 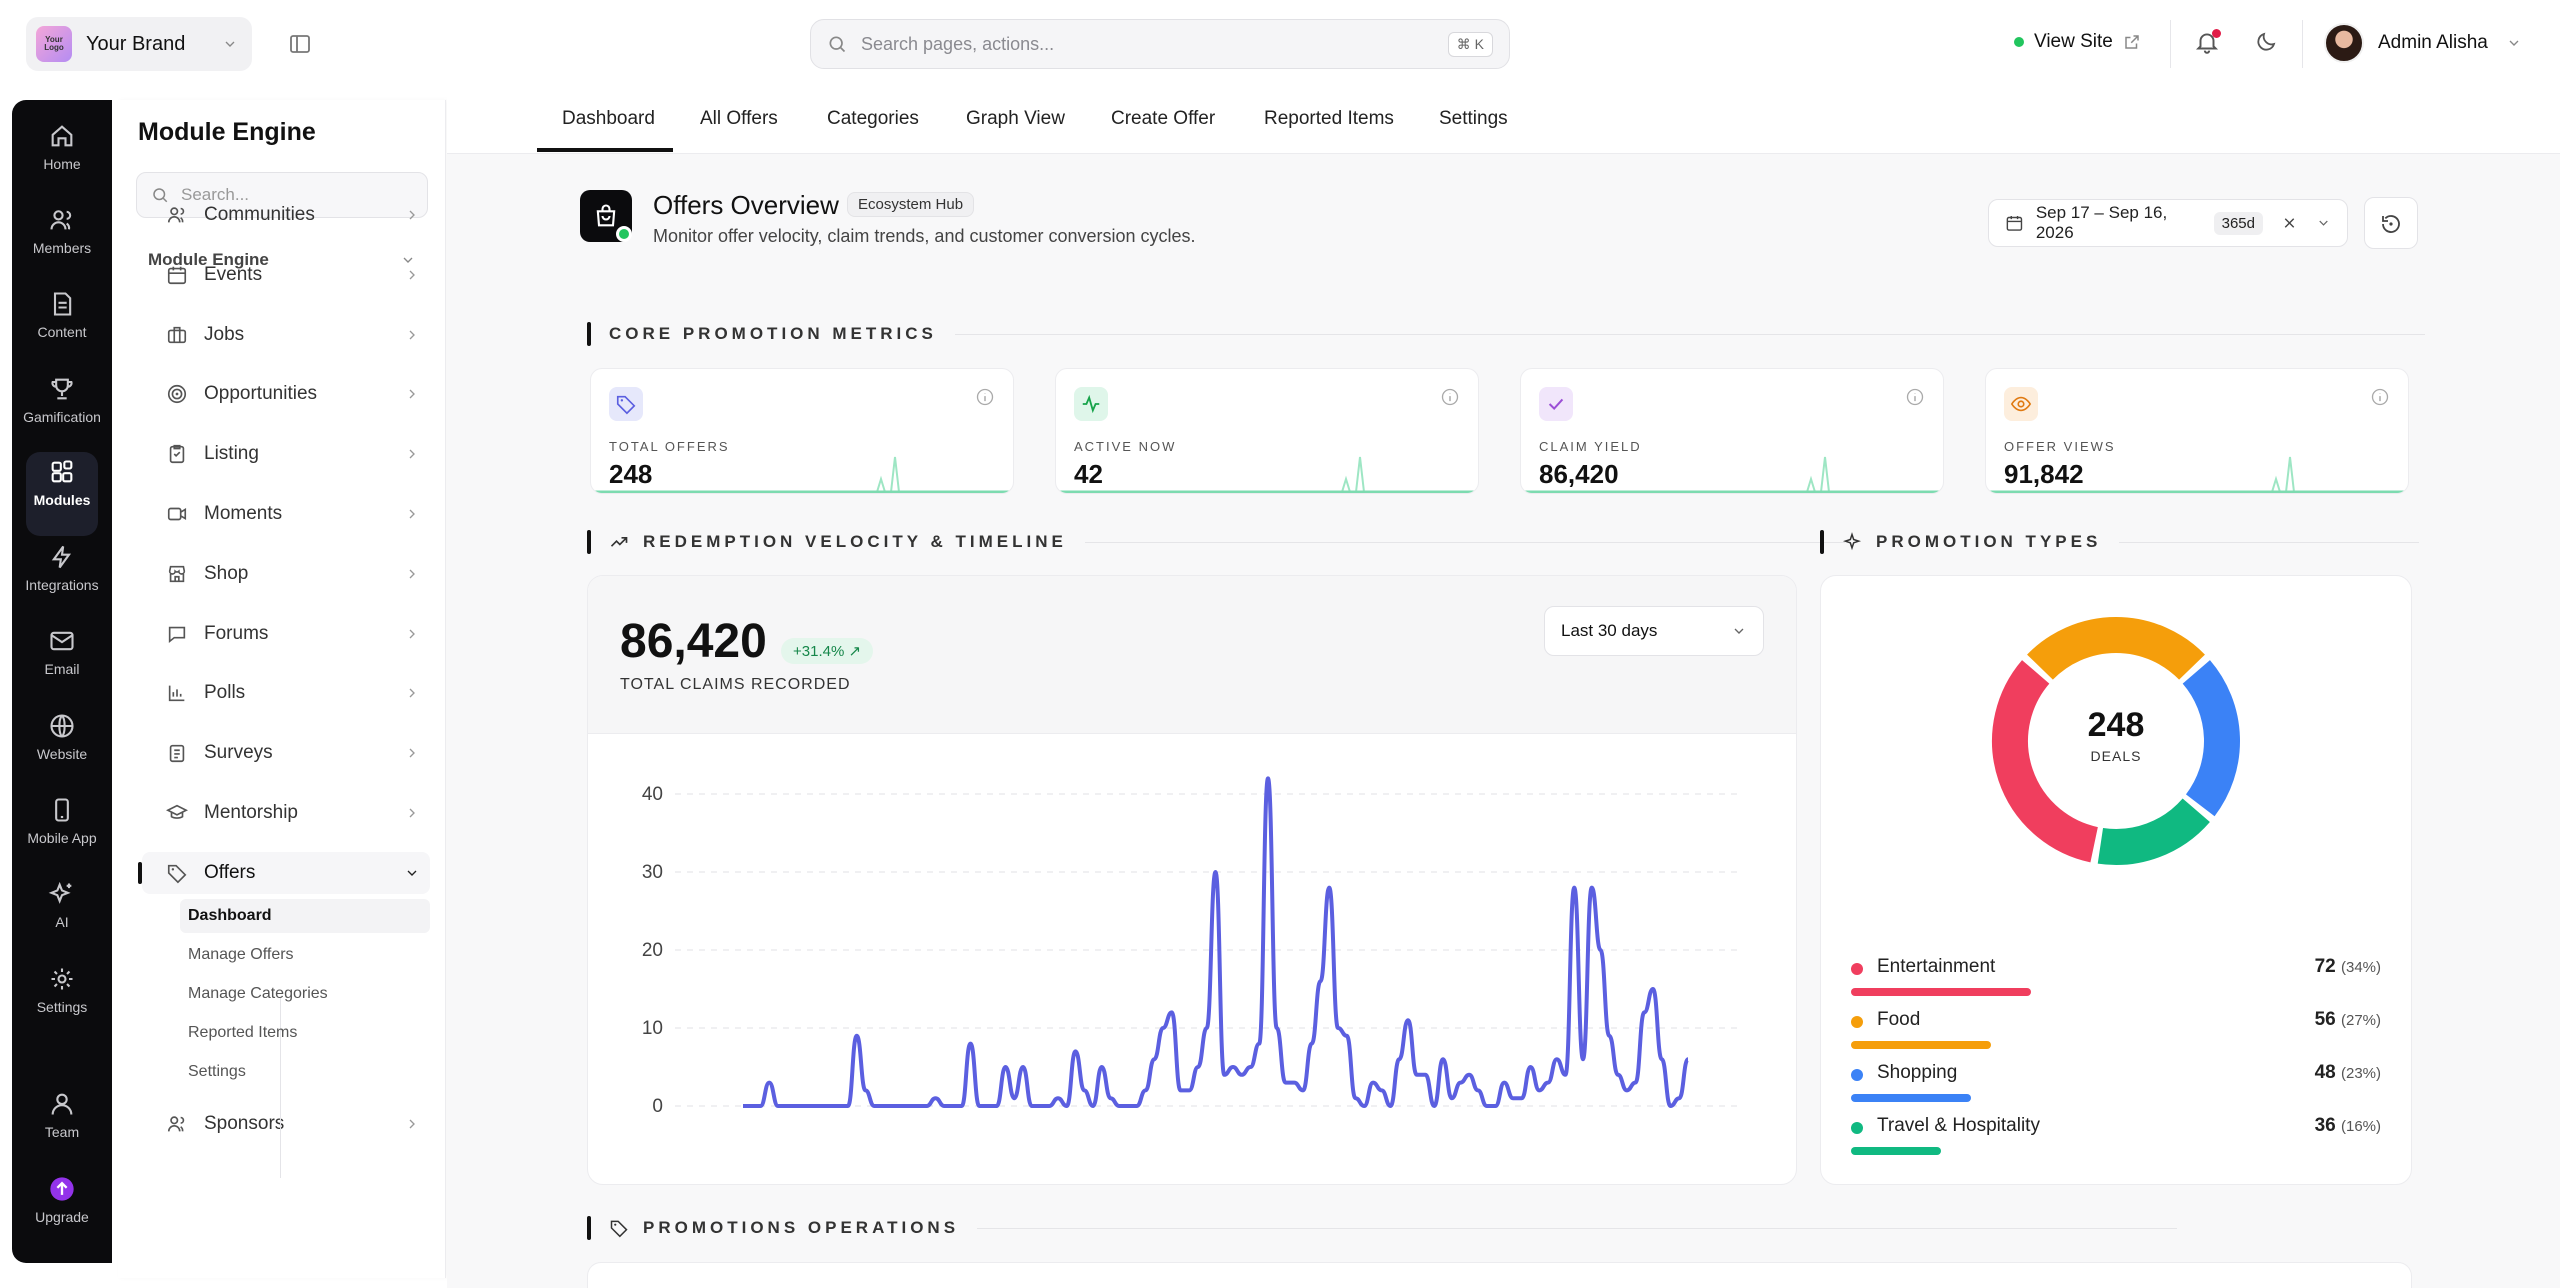 I want to click on tab-categories: Categories, so click(x=873, y=118).